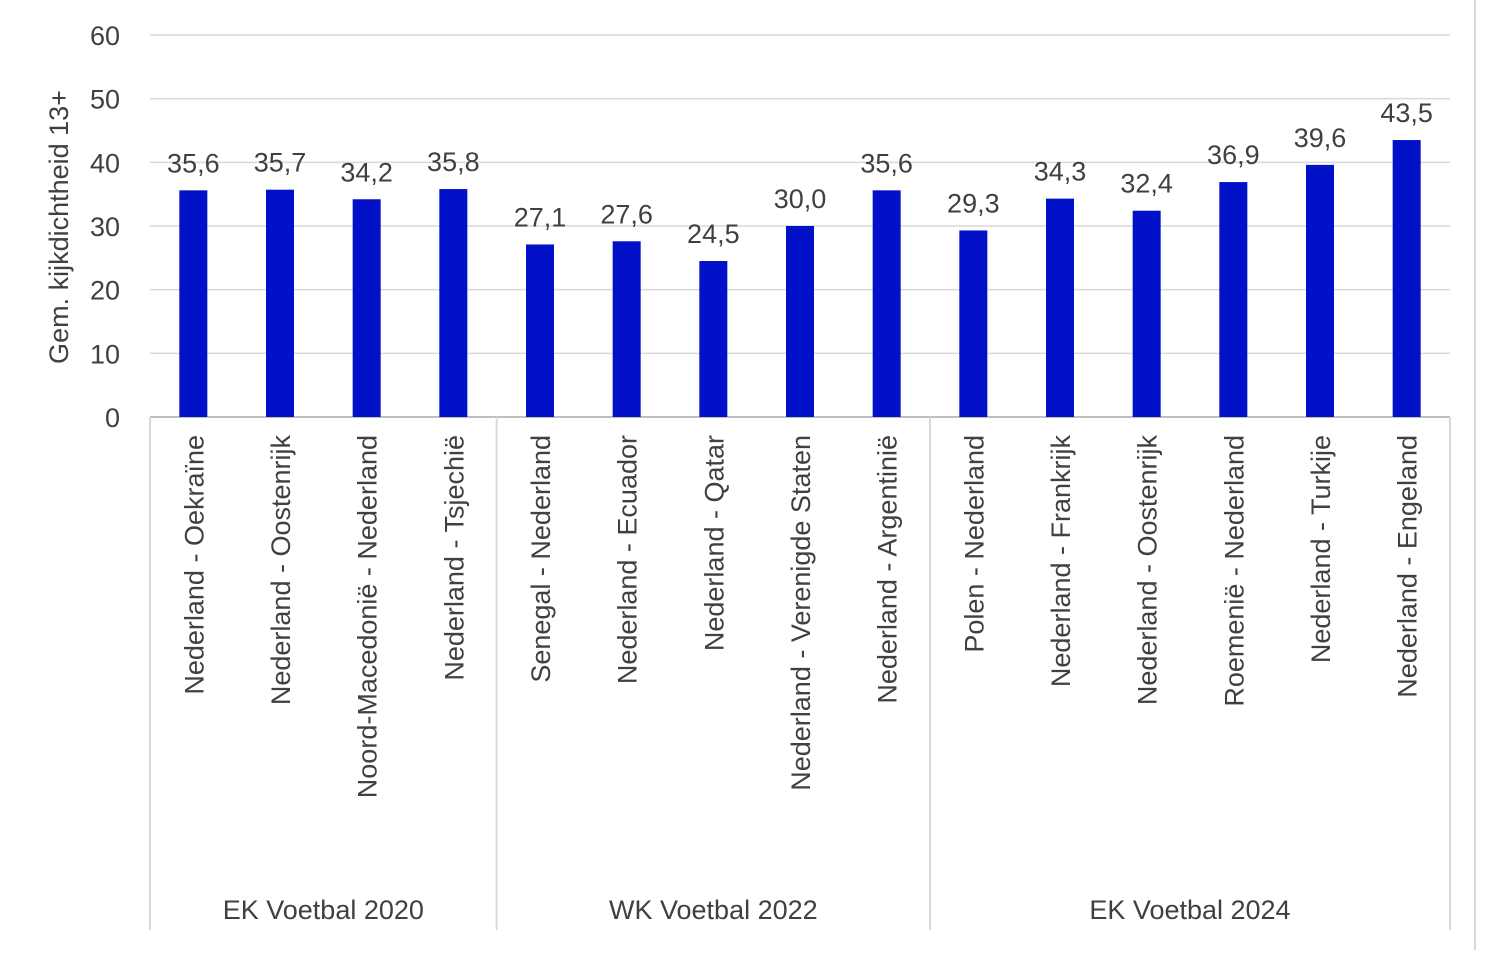 Image resolution: width=1488 pixels, height=955 pixels. I want to click on data-label: 35,8, so click(453, 162).